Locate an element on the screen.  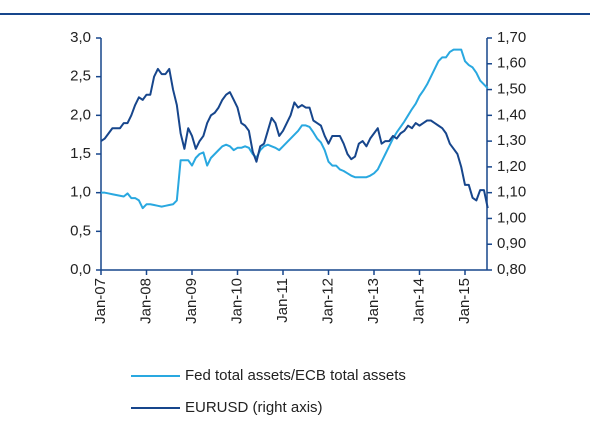
x-tick-label: Jan-07 is located at coordinates (100, 301).